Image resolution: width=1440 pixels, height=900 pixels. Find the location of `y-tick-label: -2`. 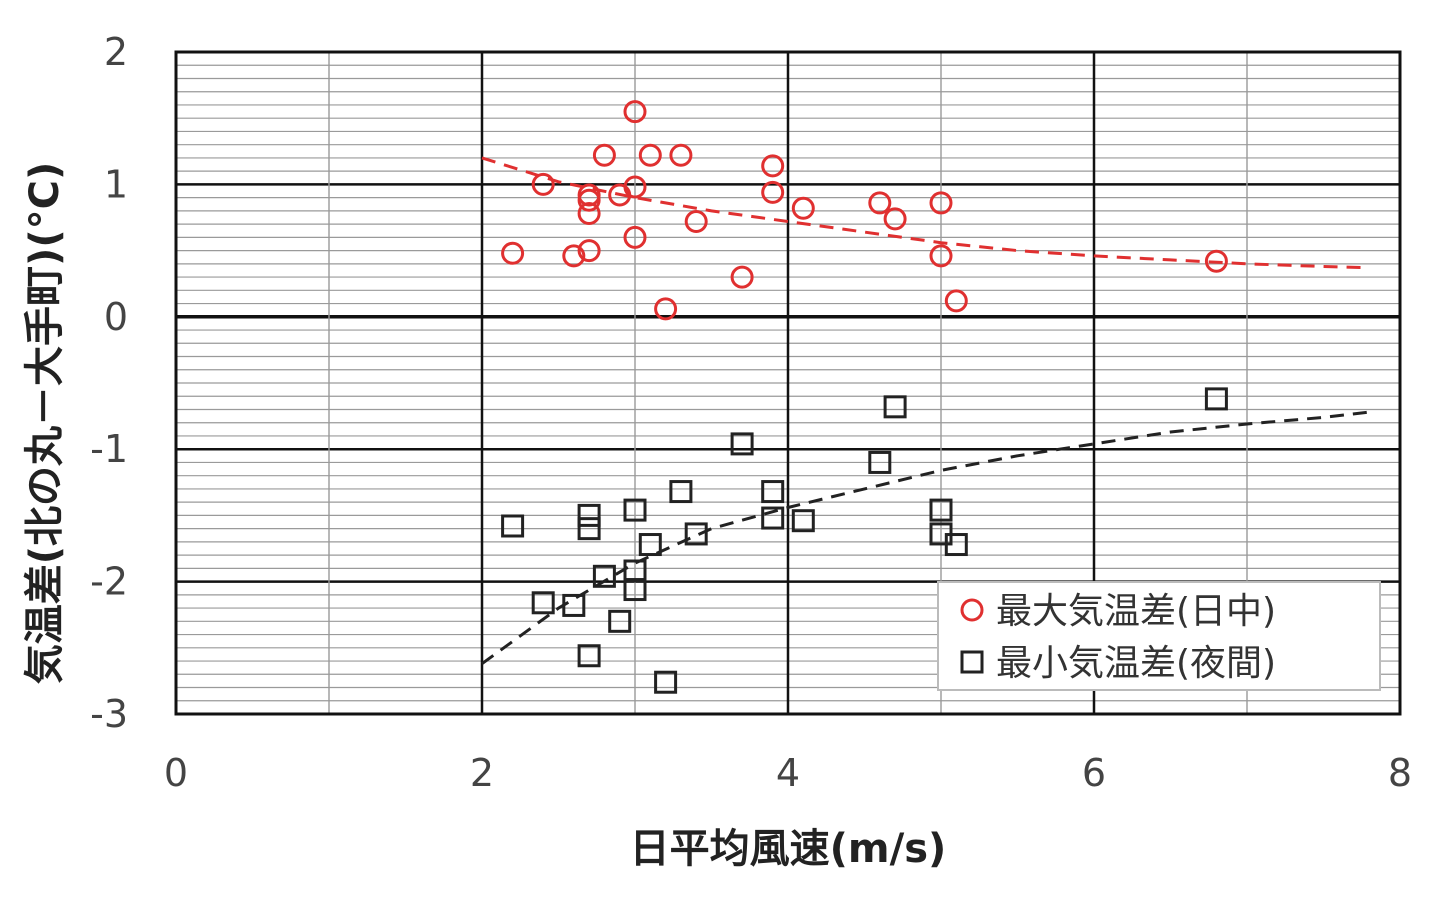

y-tick-label: -2 is located at coordinates (109, 582).